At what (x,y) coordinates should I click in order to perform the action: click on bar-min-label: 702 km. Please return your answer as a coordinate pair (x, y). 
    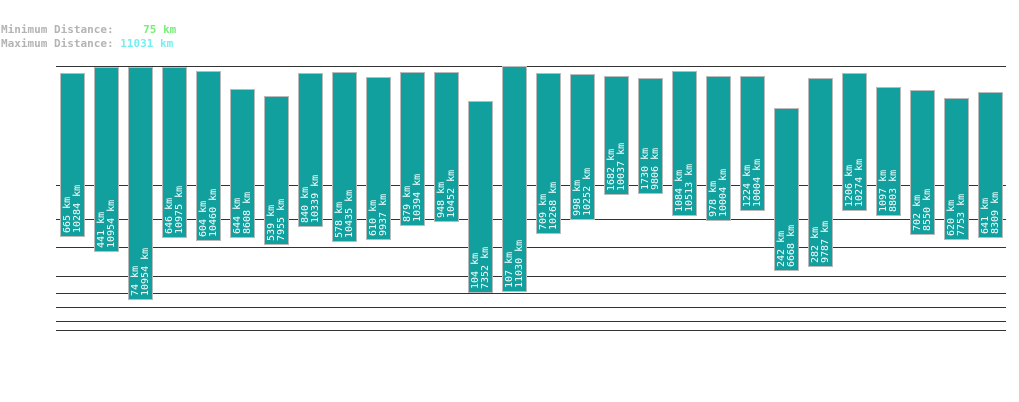
    Looking at the image, I should click on (917, 213).